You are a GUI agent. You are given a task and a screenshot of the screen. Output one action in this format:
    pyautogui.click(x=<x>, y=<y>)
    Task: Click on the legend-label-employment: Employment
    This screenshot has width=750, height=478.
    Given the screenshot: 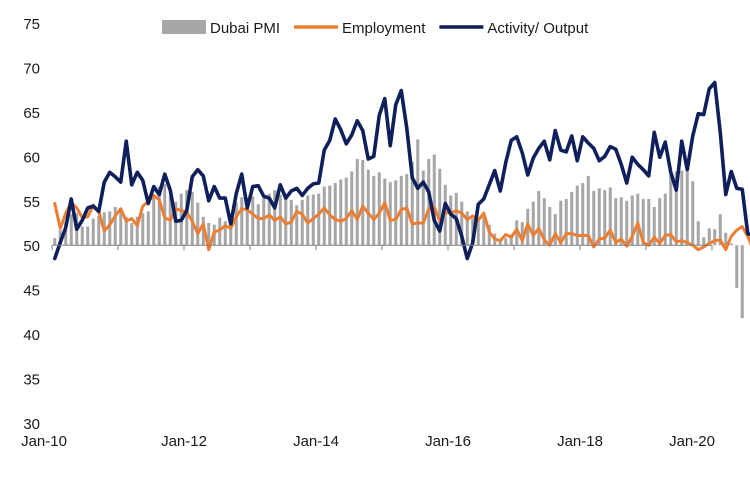 What is the action you would take?
    pyautogui.click(x=384, y=28)
    